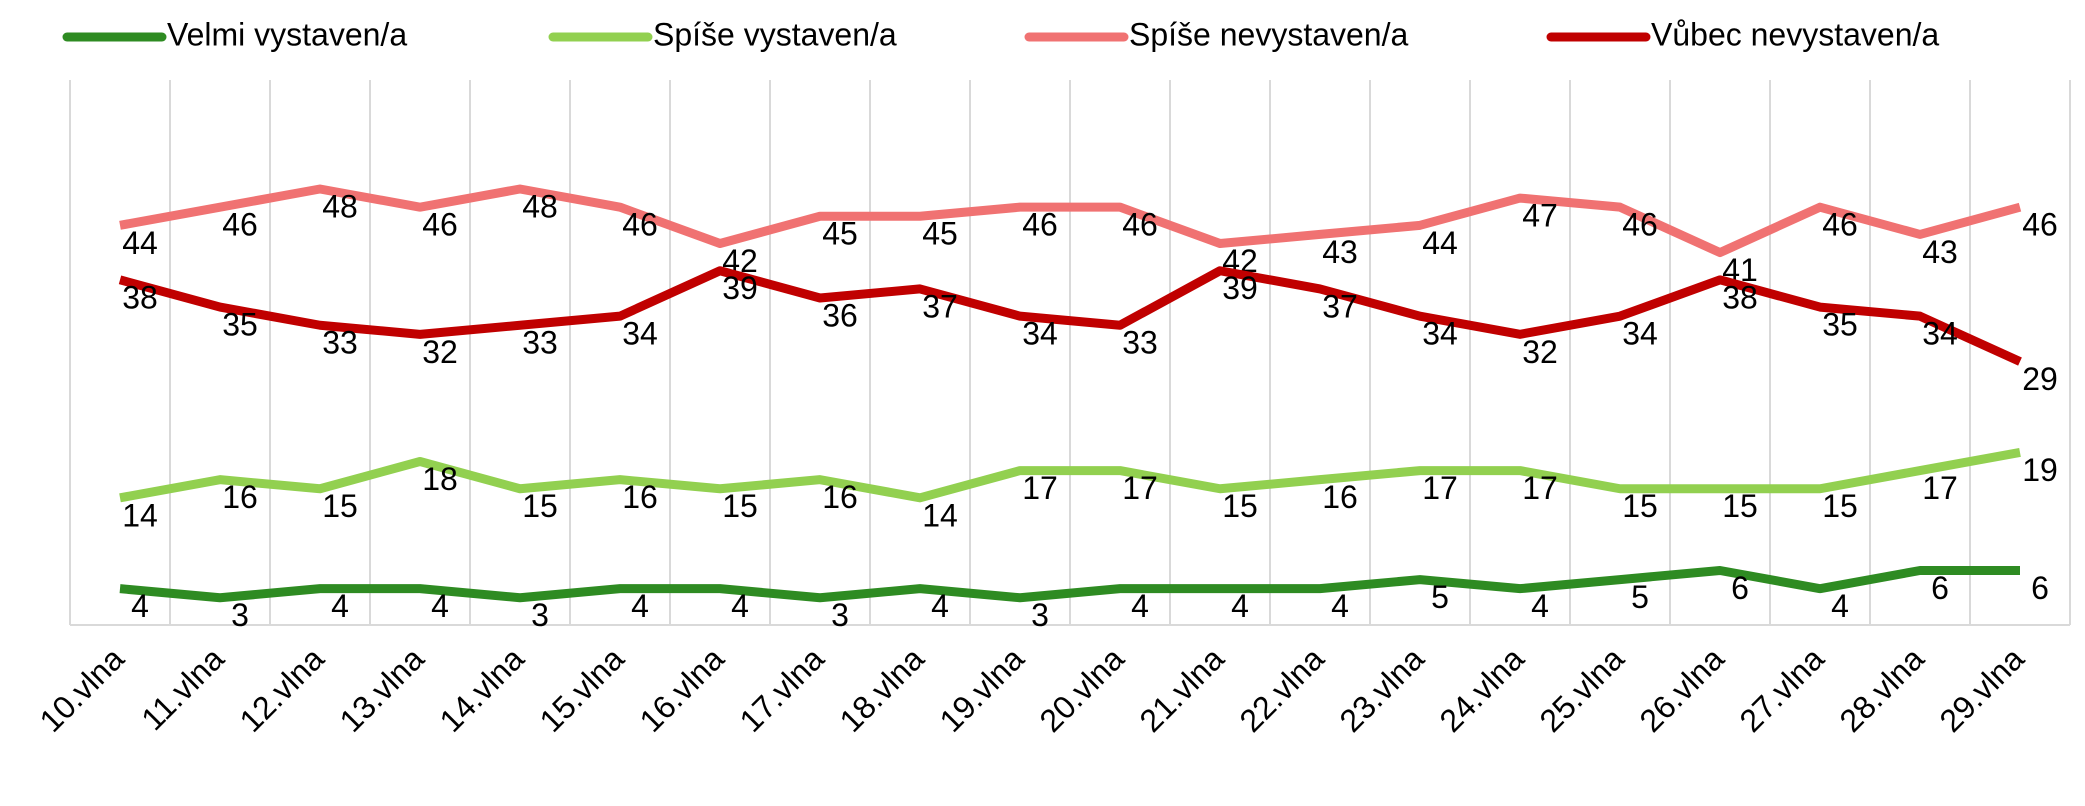 Image resolution: width=2085 pixels, height=806 pixels. What do you see at coordinates (1540, 352) in the screenshot?
I see `data-label: 32` at bounding box center [1540, 352].